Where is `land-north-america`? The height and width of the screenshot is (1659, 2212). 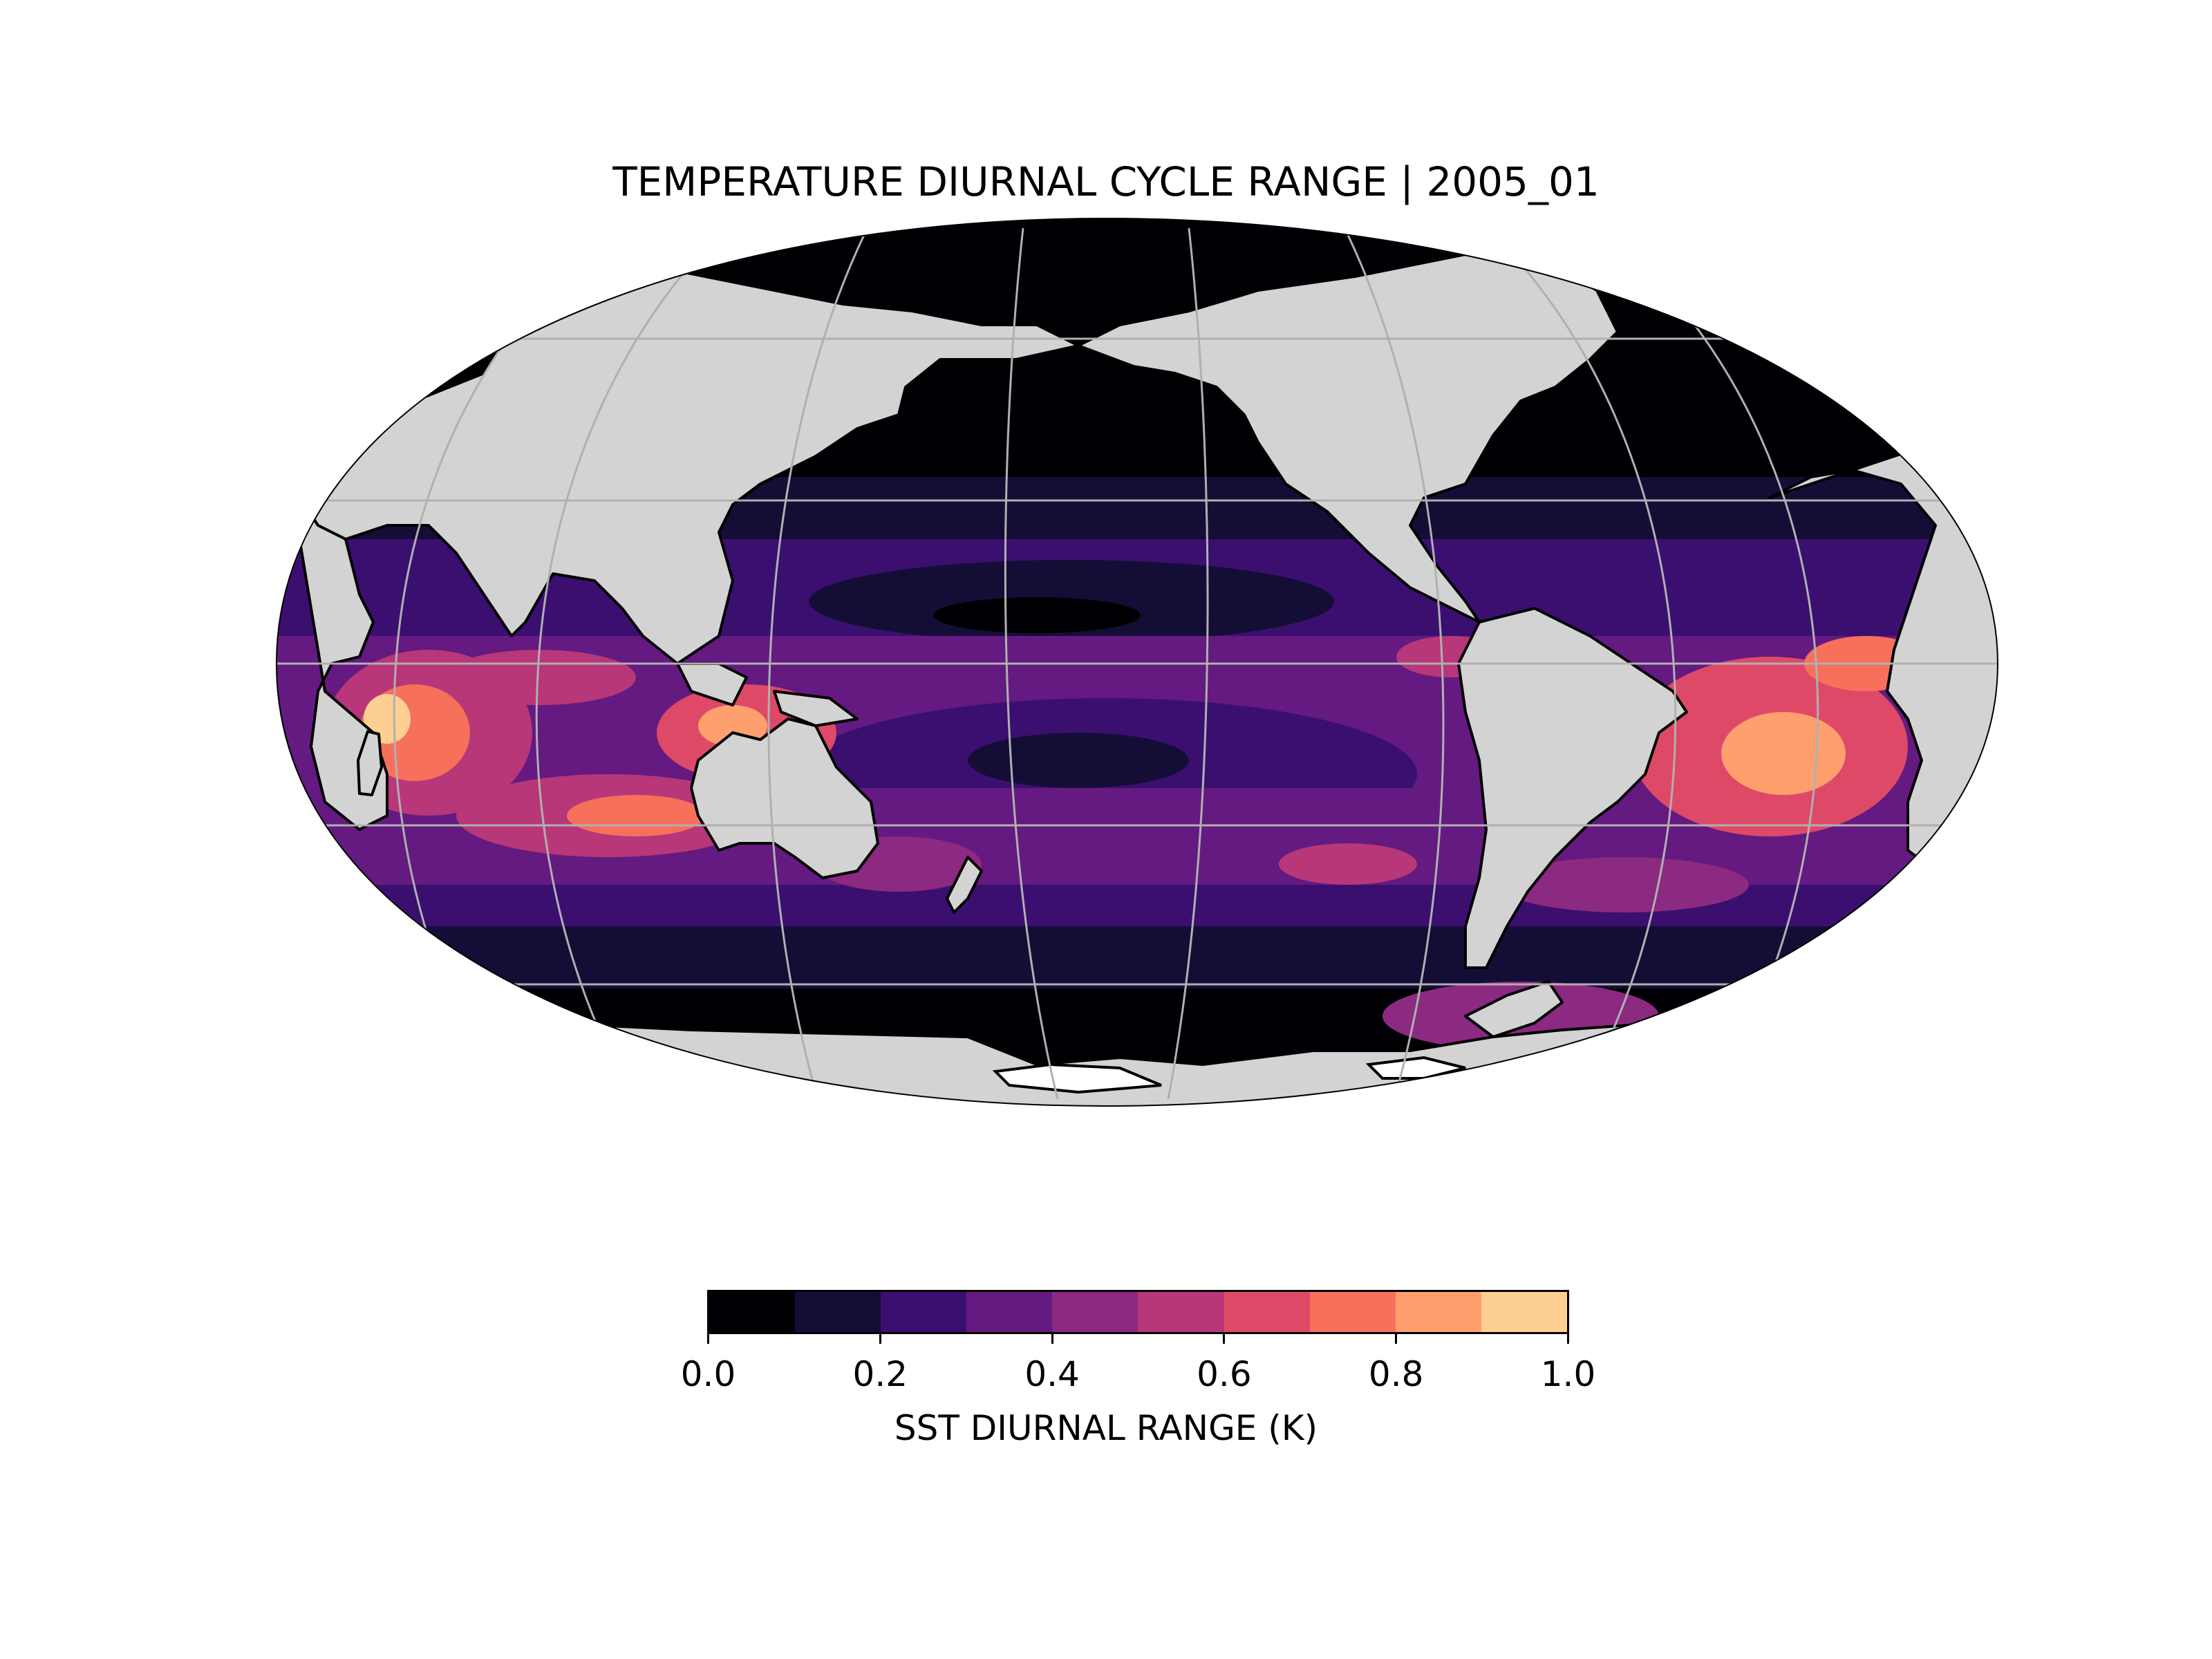 land-north-america is located at coordinates (1348, 435).